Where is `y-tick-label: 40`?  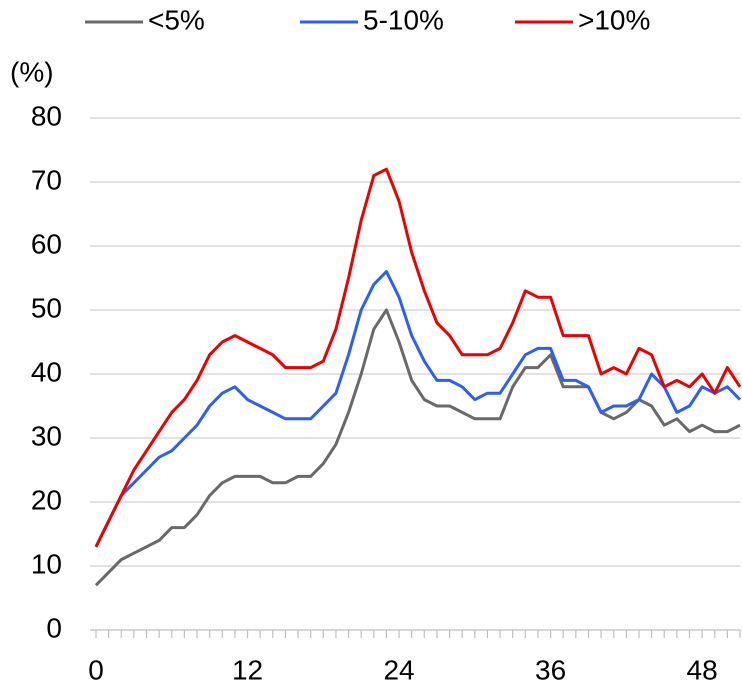
y-tick-label: 40 is located at coordinates (46, 371).